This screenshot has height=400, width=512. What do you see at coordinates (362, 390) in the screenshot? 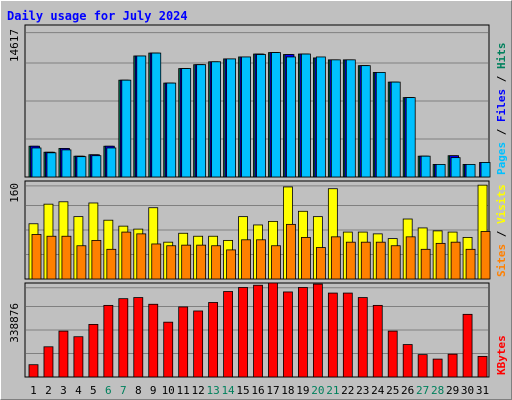
I see `x-tick-label-23: 23` at bounding box center [362, 390].